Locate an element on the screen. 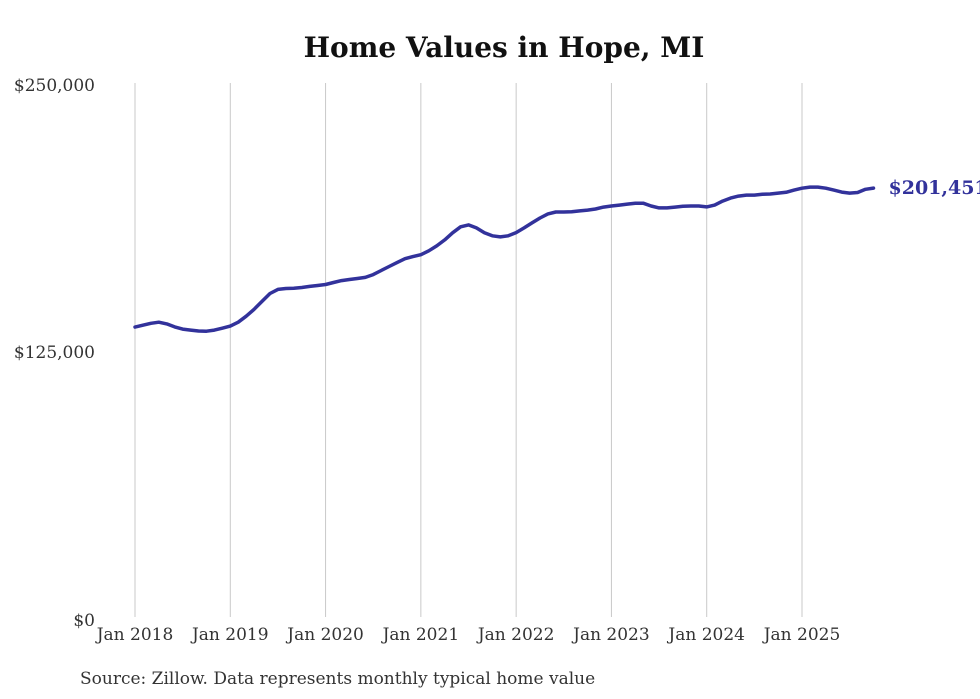  chart-title: Home Values in Hope, MI is located at coordinates (504, 47).